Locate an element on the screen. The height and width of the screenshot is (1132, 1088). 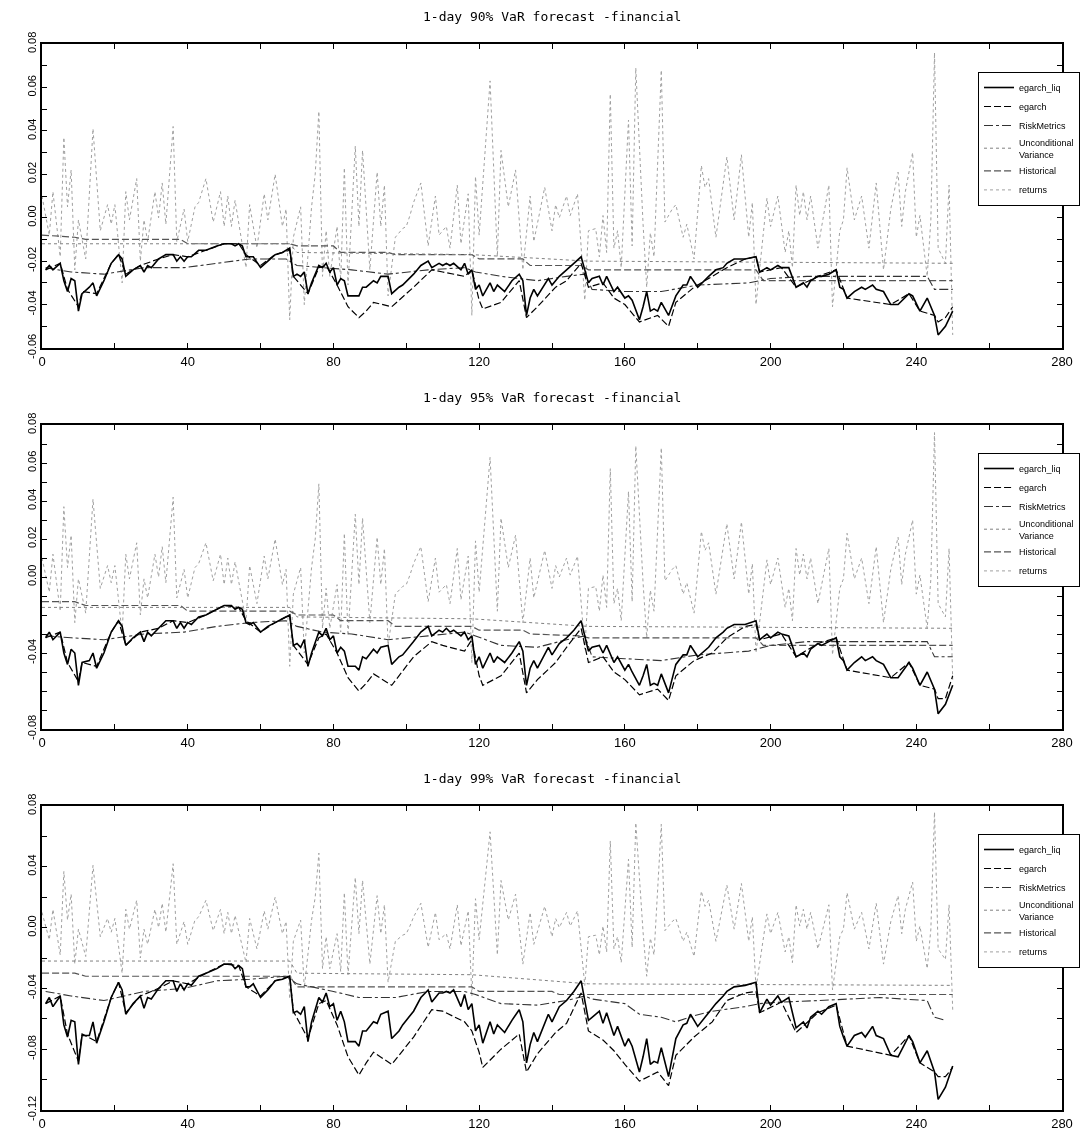
chart-title: 1-day 99% VaR forecast -financial is located at coordinates (552, 778).